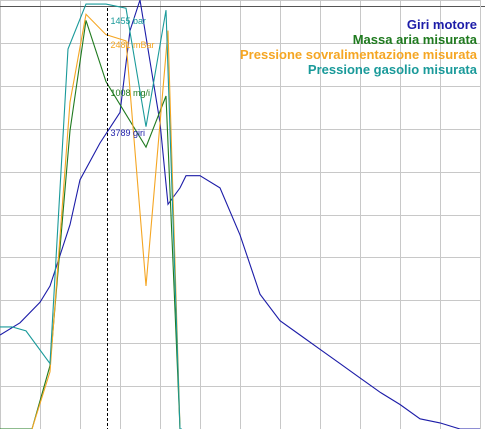 The height and width of the screenshot is (429, 485). I want to click on legend-entry: Pressione gasolio misurata, so click(393, 69).